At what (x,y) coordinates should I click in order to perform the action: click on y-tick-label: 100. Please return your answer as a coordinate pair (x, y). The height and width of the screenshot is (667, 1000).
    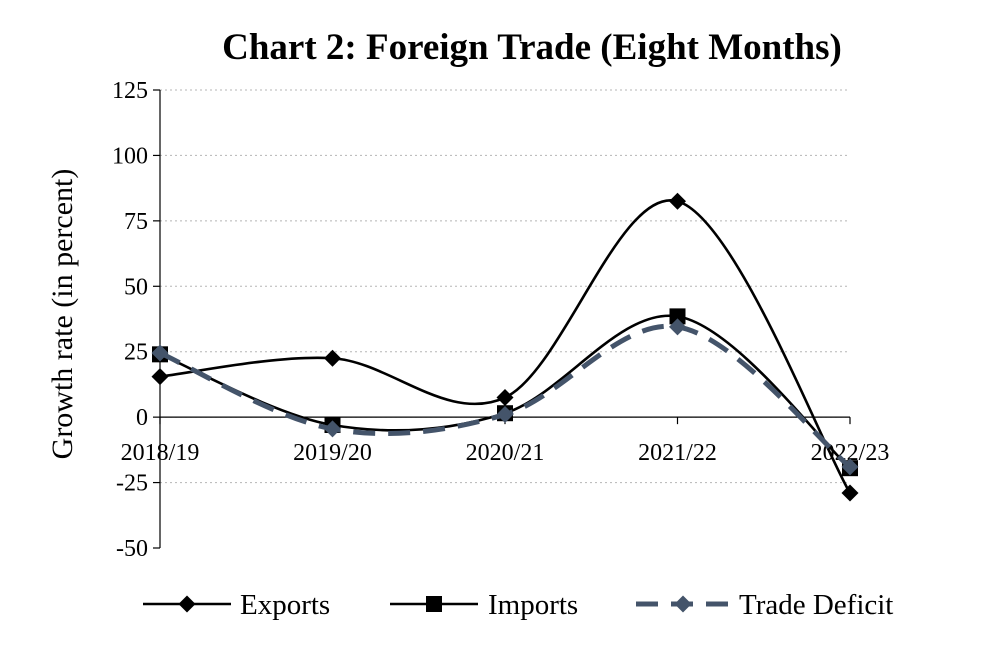
    Looking at the image, I should click on (130, 156).